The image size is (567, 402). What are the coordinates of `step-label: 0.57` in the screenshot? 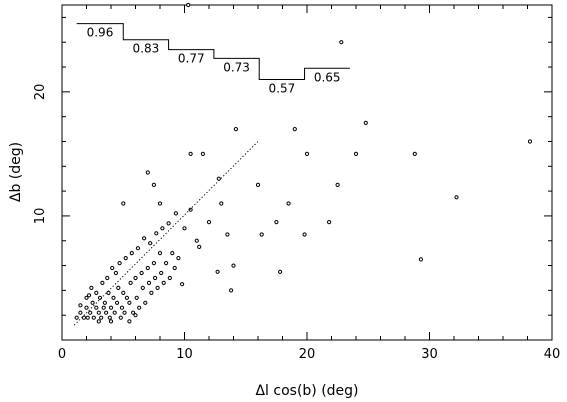 It's located at (282, 88).